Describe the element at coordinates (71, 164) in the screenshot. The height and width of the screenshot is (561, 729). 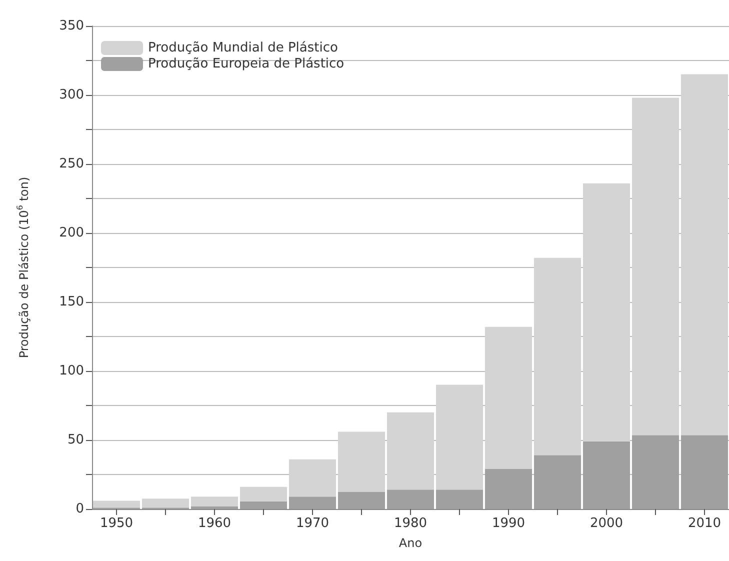
I see `y-tick-label: 250` at that location.